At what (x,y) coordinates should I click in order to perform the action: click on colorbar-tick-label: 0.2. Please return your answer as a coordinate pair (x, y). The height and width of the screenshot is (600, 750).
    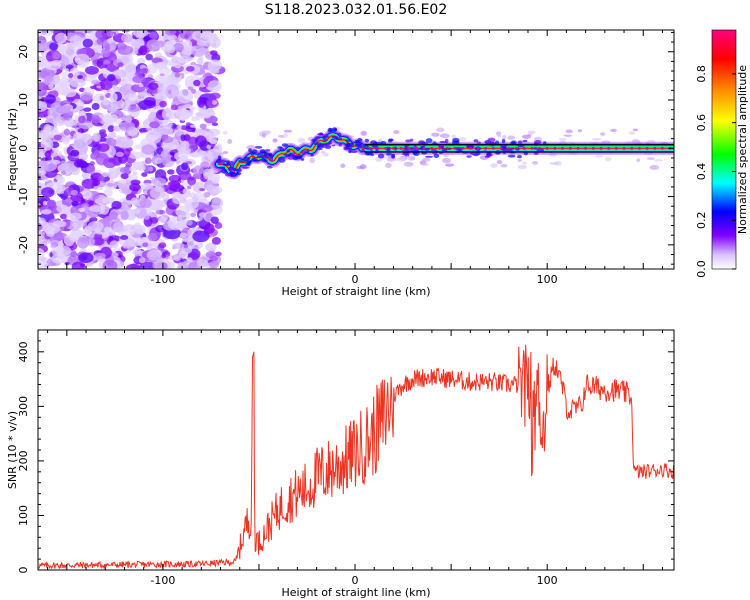
    Looking at the image, I should click on (701, 220).